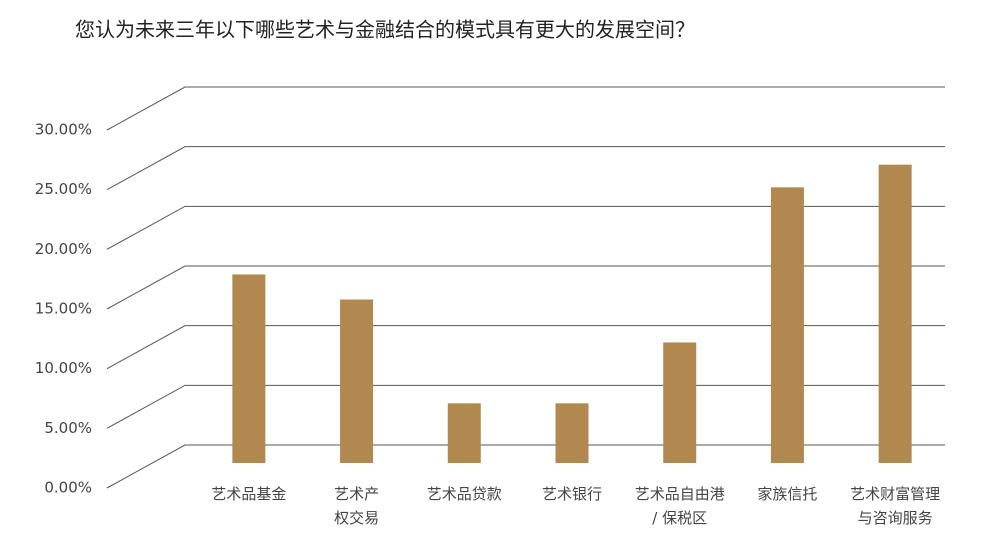 This screenshot has width=995, height=549. I want to click on x-tick-label-line: 艺术银行, so click(572, 494).